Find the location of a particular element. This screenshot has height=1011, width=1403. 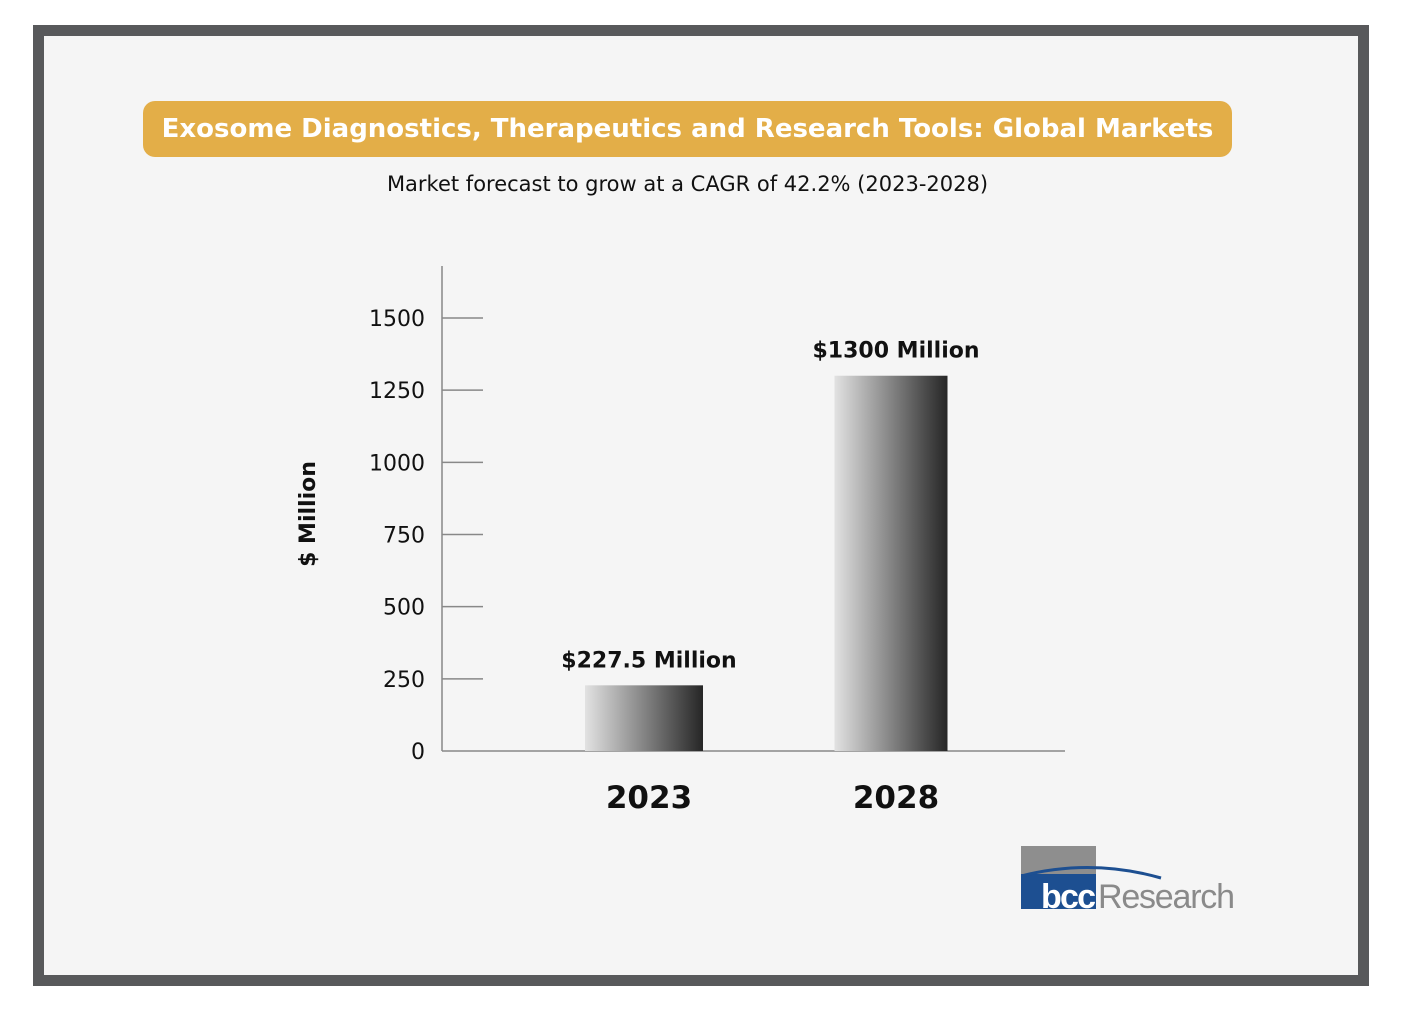

y-tick-label: 1250 is located at coordinates (397, 391).